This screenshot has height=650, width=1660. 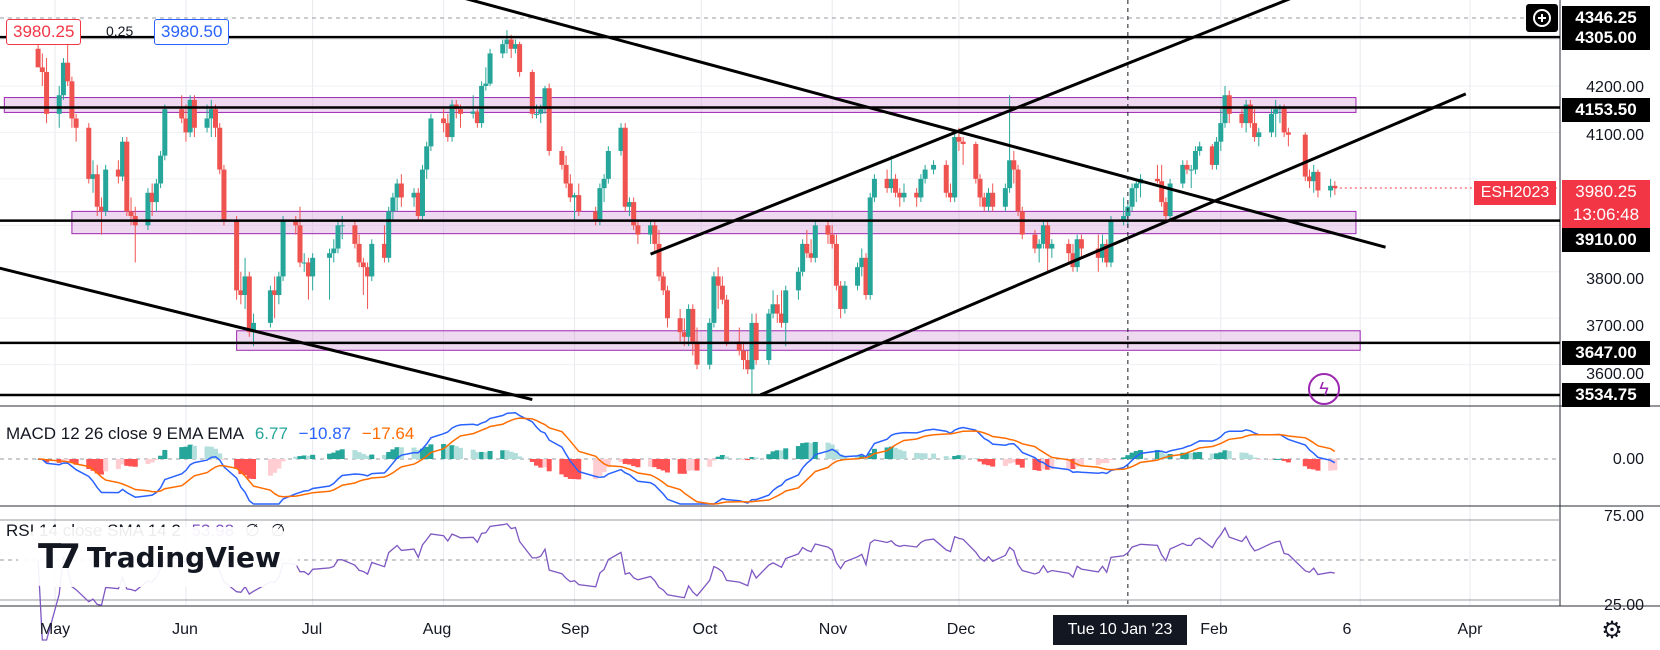 What do you see at coordinates (1515, 193) in the screenshot?
I see `symbol-badge: ESH2023` at bounding box center [1515, 193].